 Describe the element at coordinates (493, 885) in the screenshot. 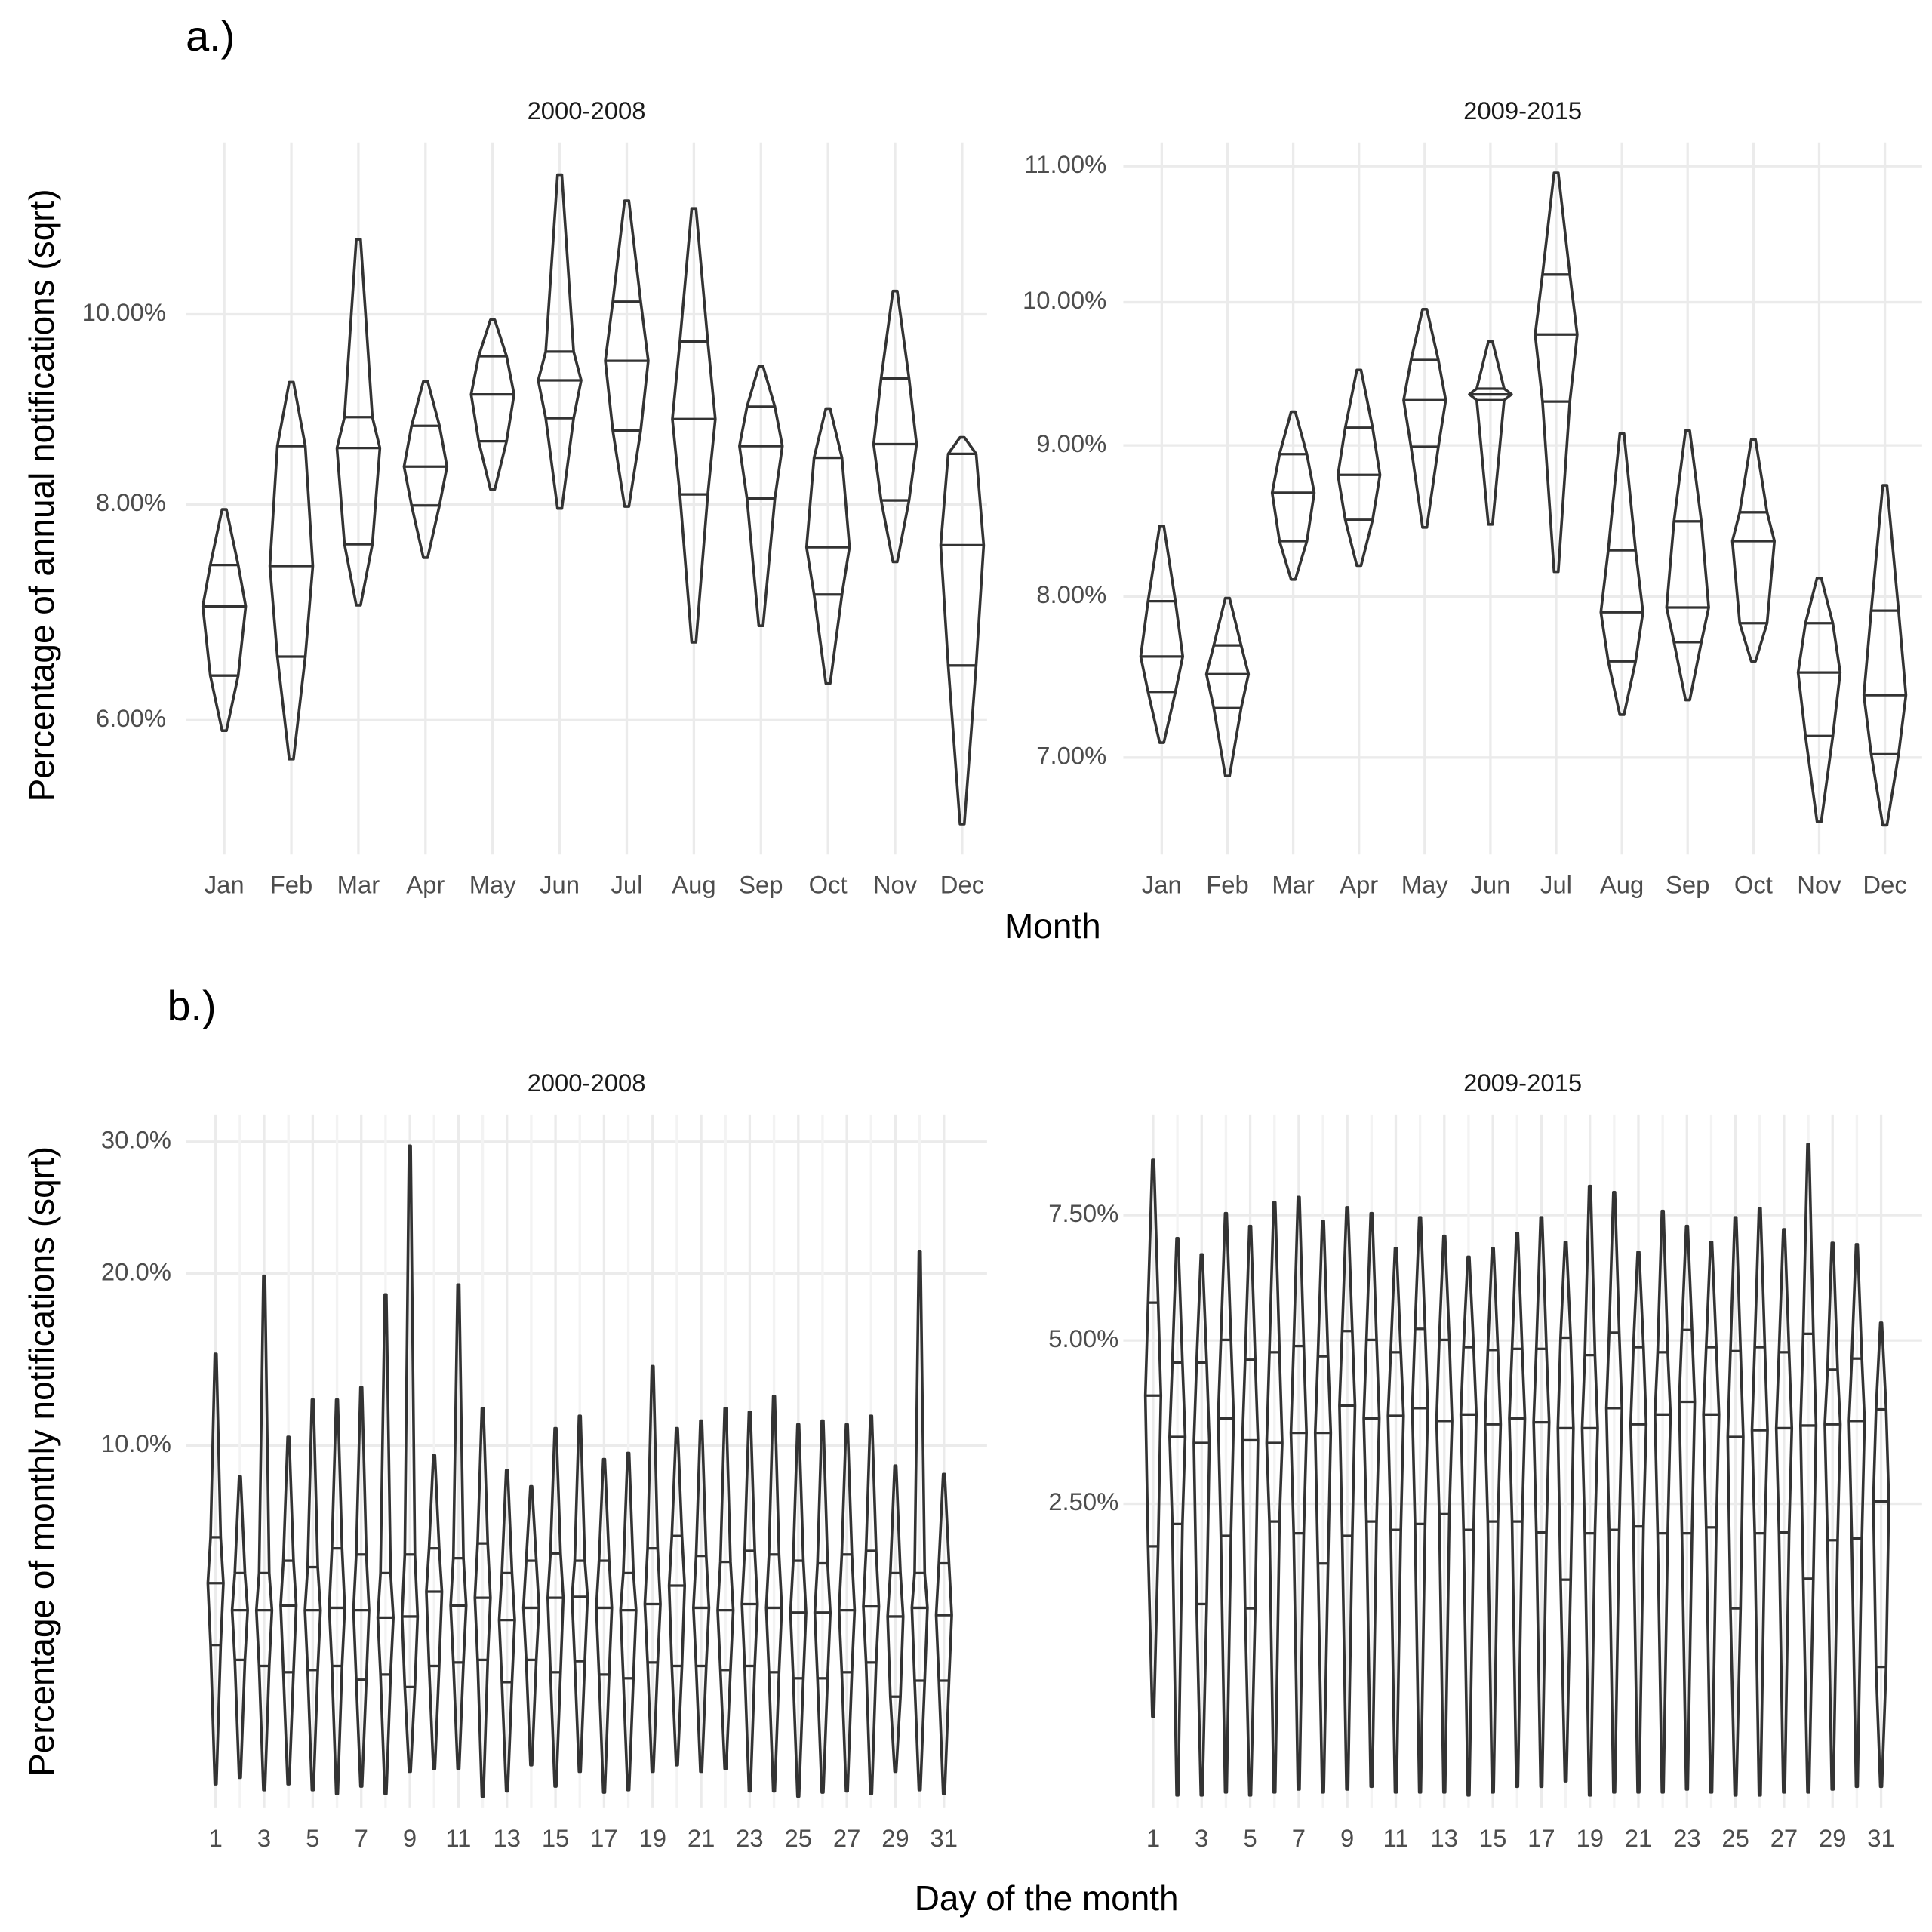

I see `x-tick-label: May` at that location.